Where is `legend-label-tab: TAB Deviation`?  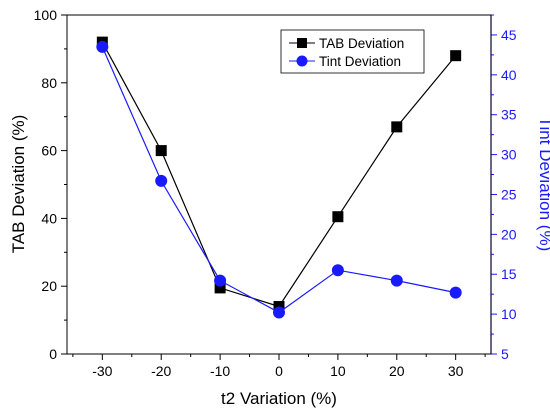 legend-label-tab: TAB Deviation is located at coordinates (361, 43).